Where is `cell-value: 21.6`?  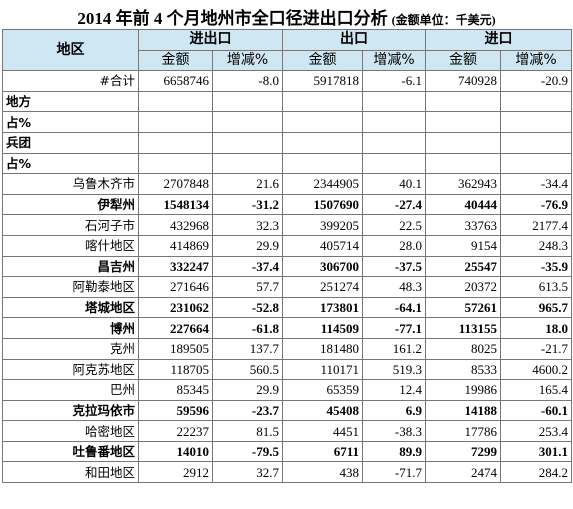 cell-value: 21.6 is located at coordinates (247, 184).